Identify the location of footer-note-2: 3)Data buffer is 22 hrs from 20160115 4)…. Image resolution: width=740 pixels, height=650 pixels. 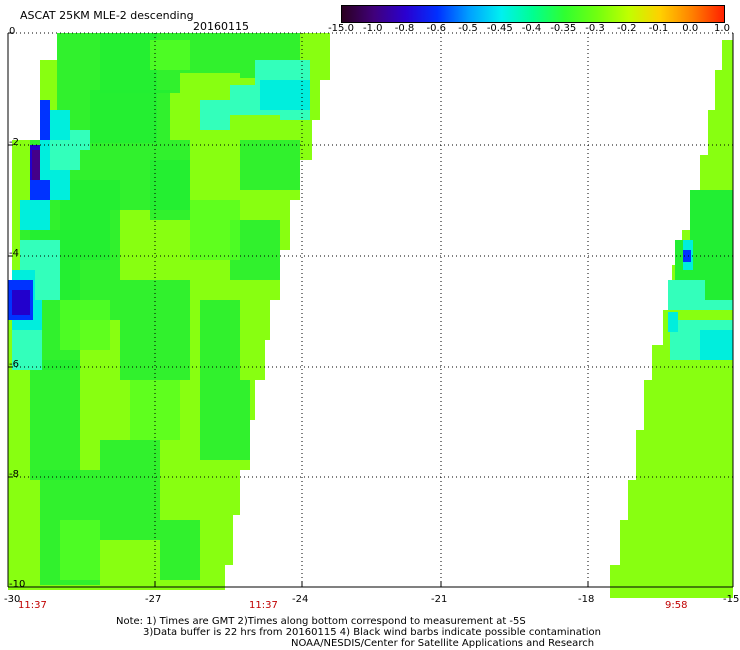
(372, 632).